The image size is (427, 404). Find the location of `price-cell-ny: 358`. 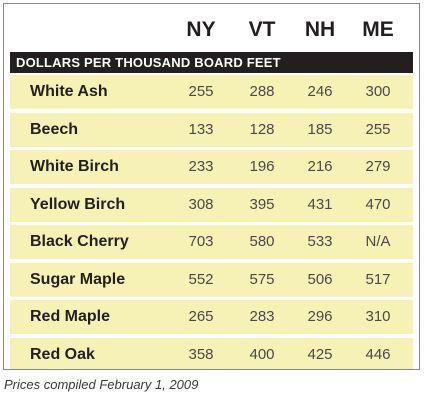

price-cell-ny: 358 is located at coordinates (201, 354).